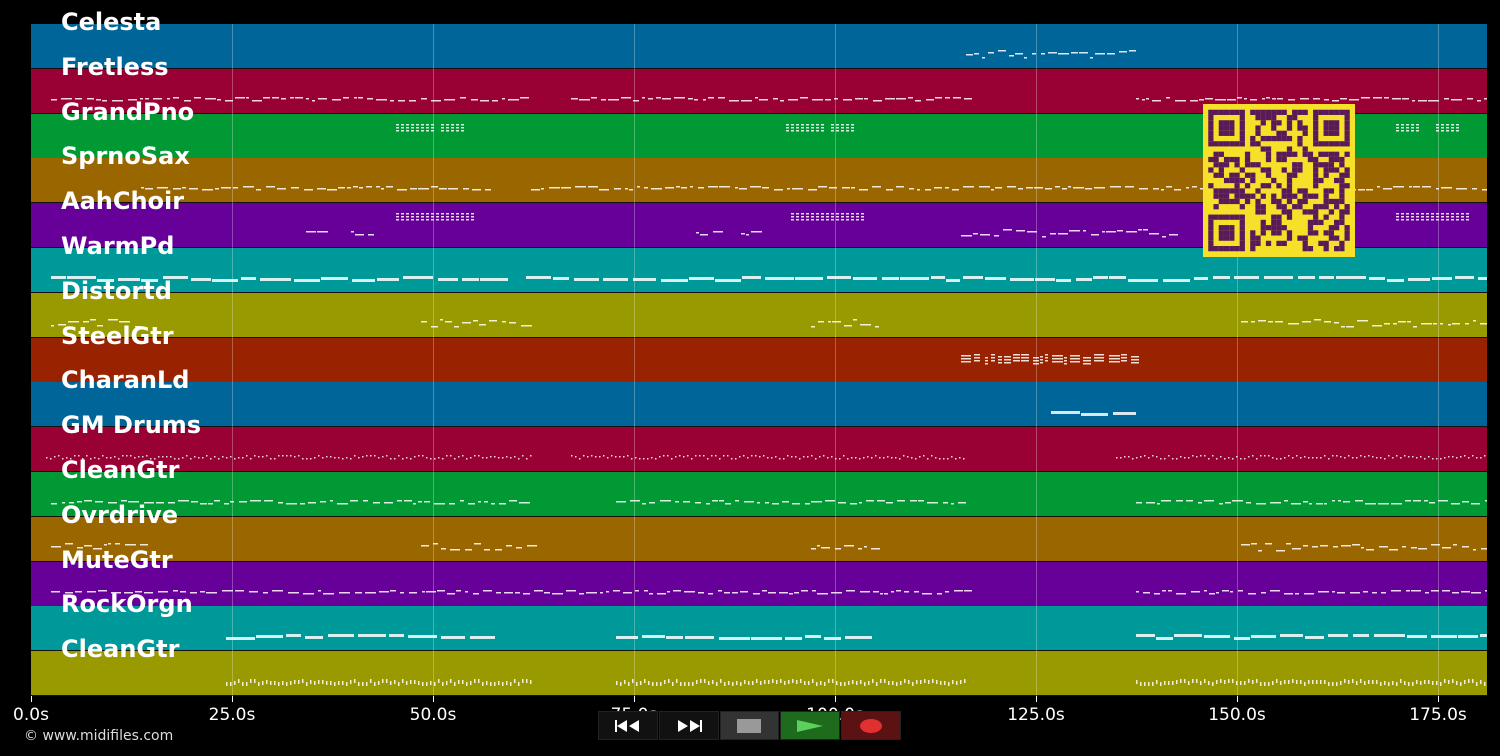 The width and height of the screenshot is (1500, 756). I want to click on copyright-text: © www.midifiles.com, so click(99, 736).